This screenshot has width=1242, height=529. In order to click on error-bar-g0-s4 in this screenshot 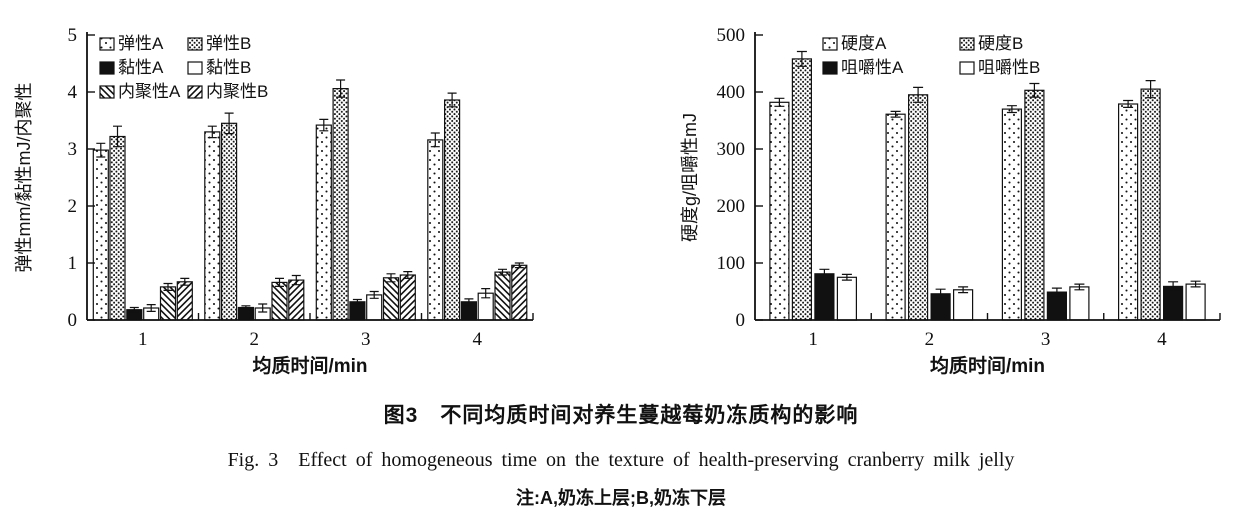, I will do `click(168, 286)`.